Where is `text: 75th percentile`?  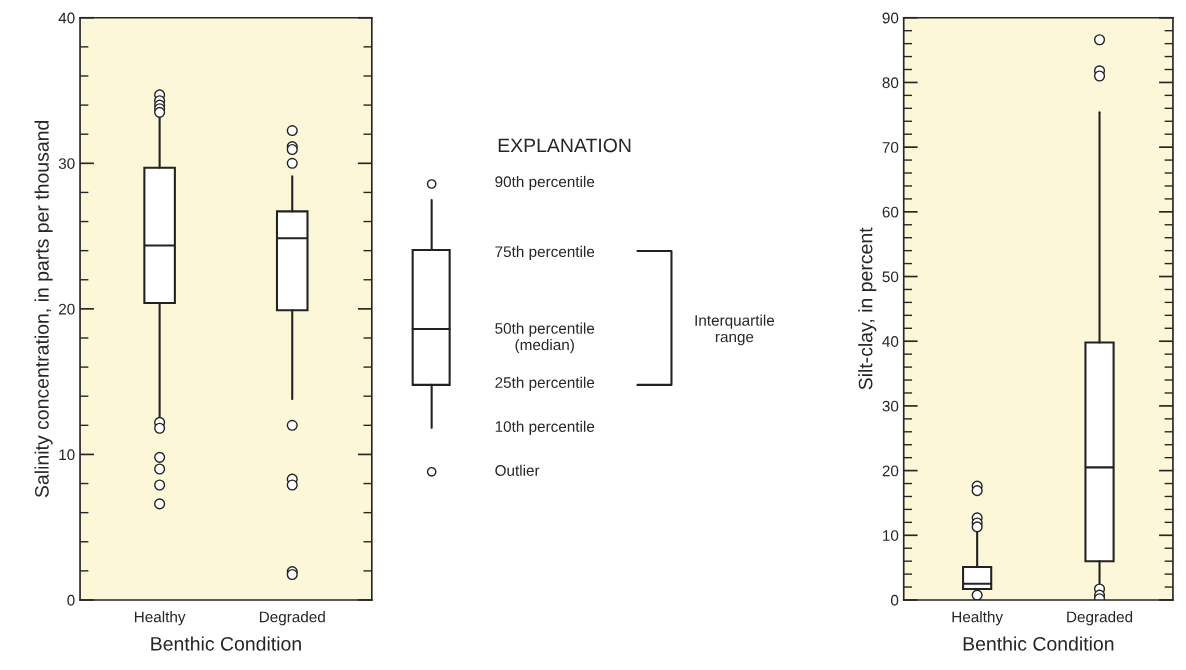
text: 75th percentile is located at coordinates (545, 253).